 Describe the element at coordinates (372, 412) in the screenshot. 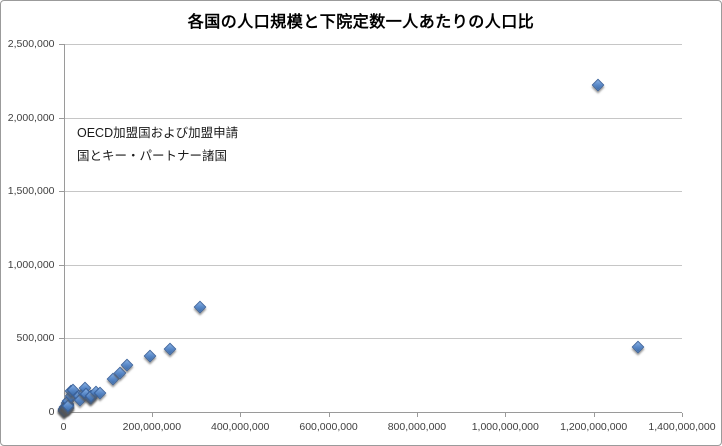

I see `x-axis-line` at that location.